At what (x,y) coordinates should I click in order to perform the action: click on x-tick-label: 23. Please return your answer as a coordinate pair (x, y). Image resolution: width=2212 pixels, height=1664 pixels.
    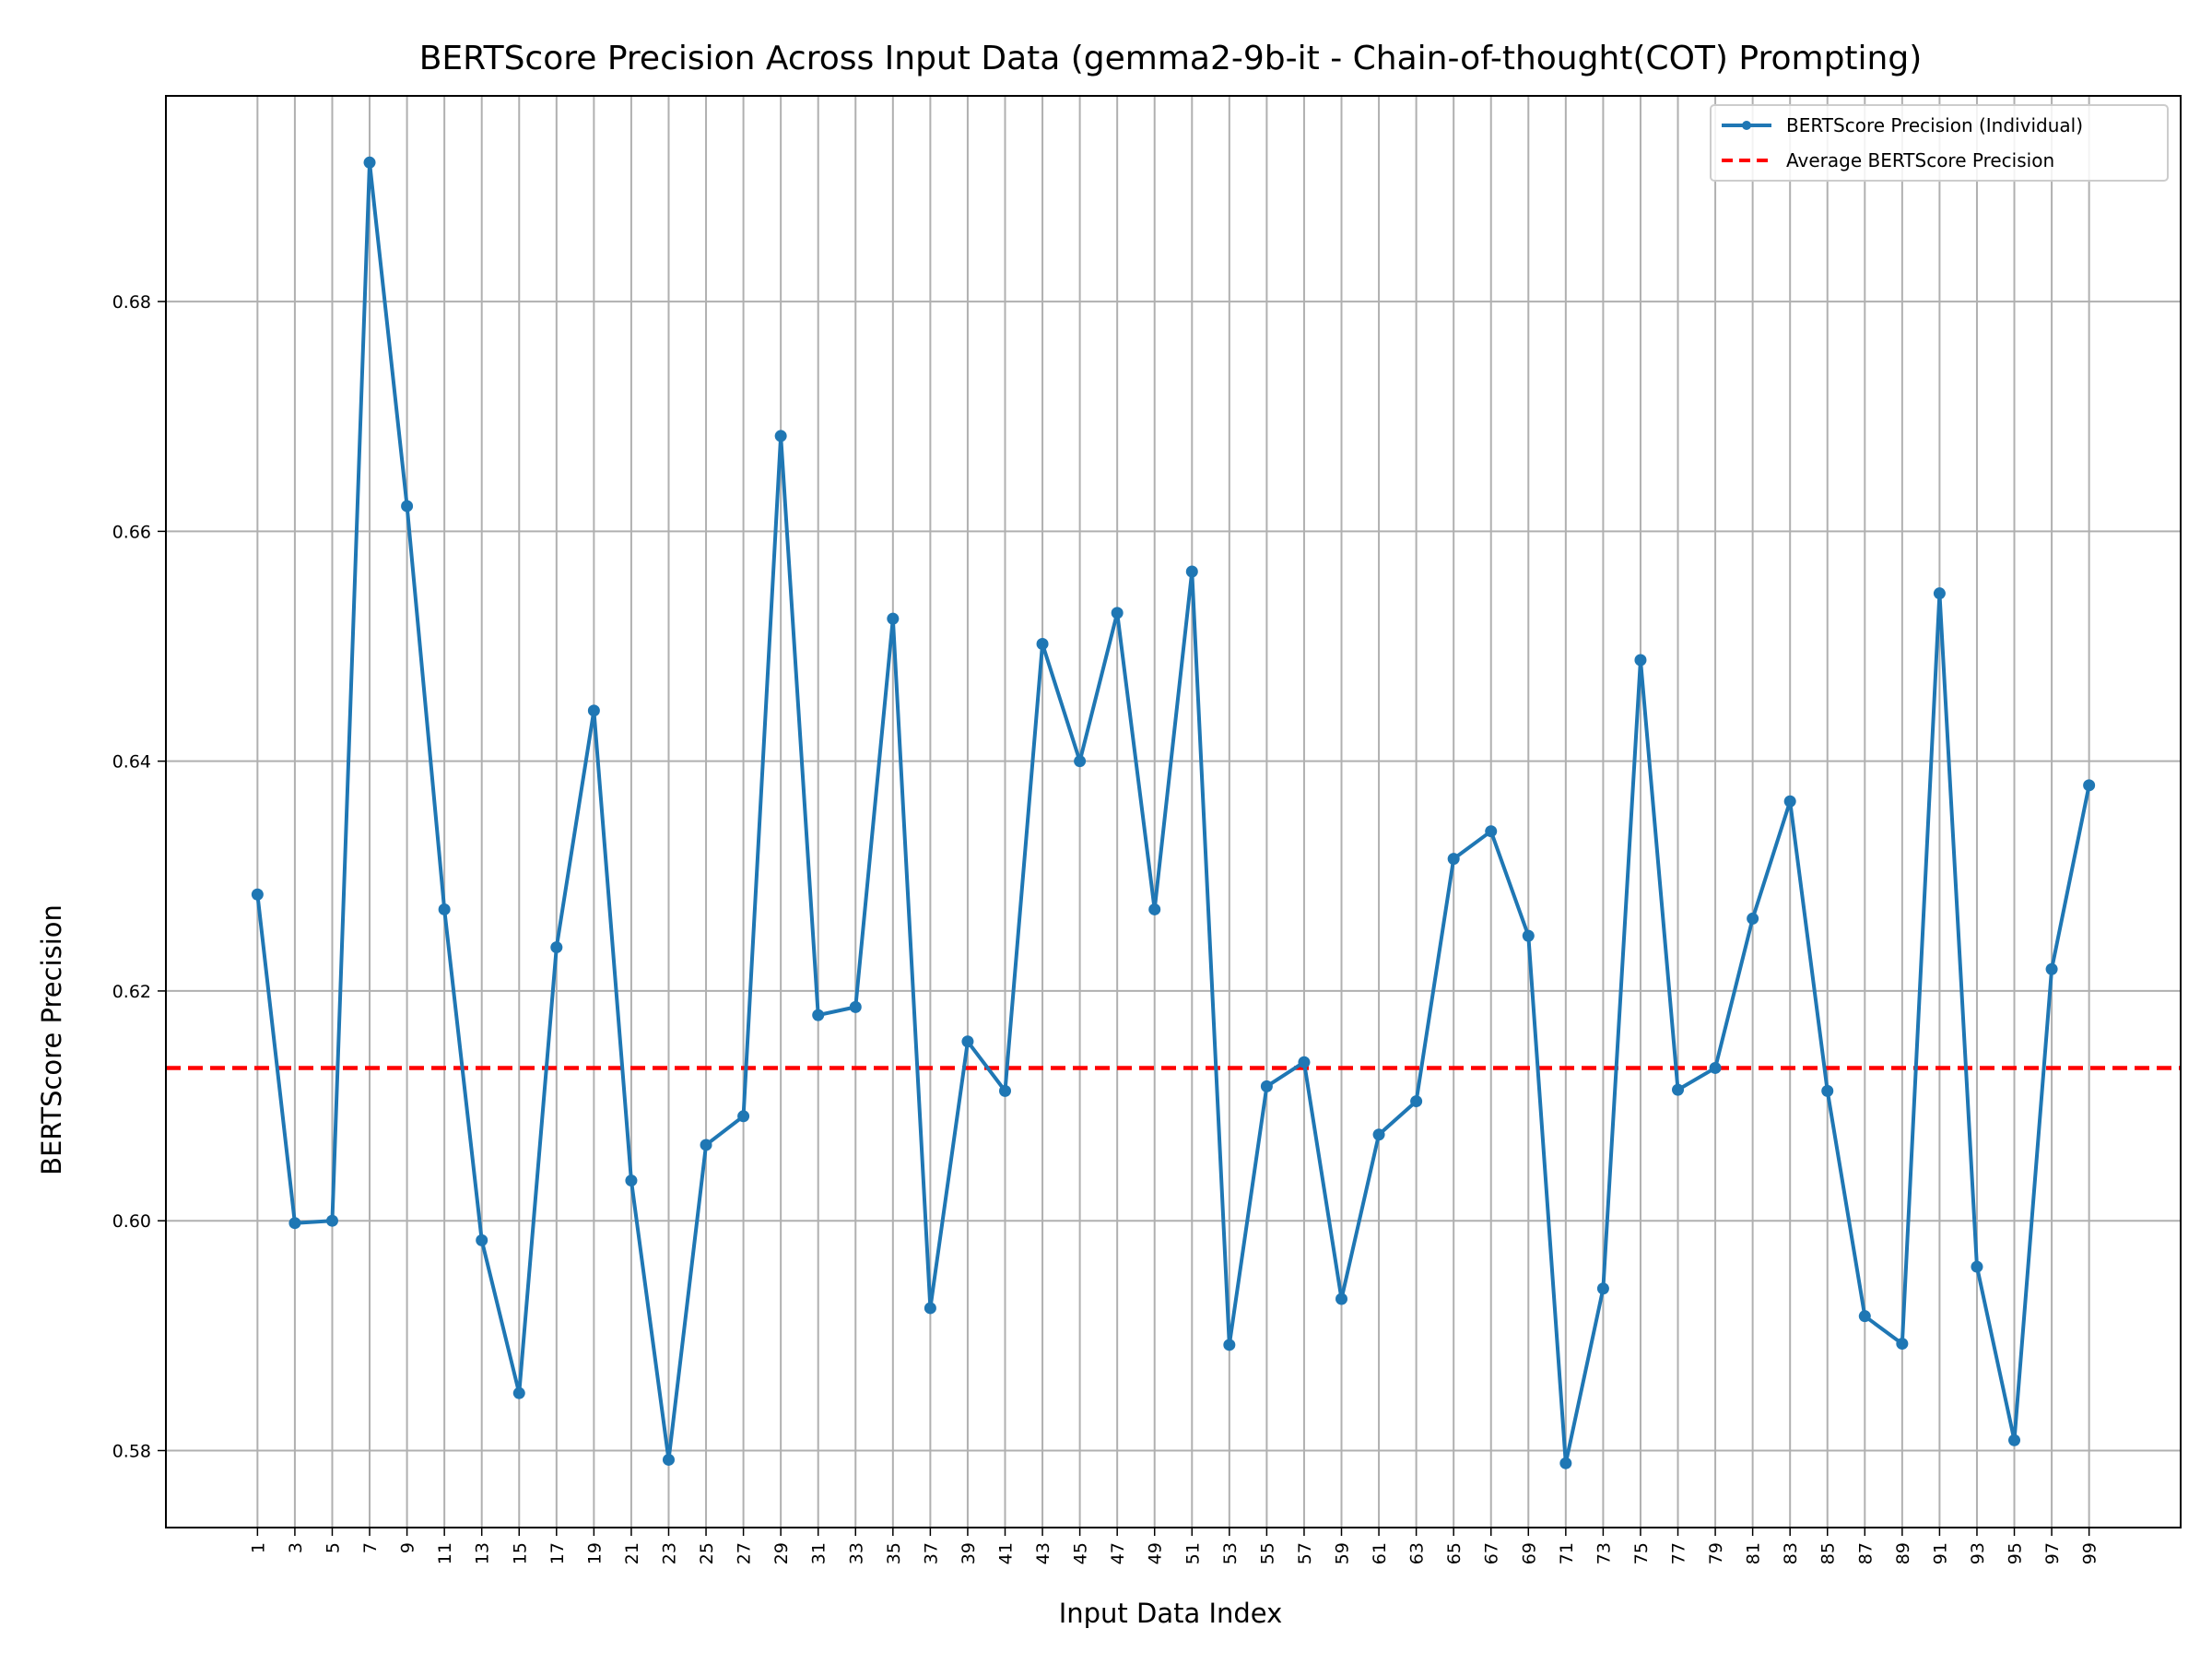
    Looking at the image, I should click on (669, 1553).